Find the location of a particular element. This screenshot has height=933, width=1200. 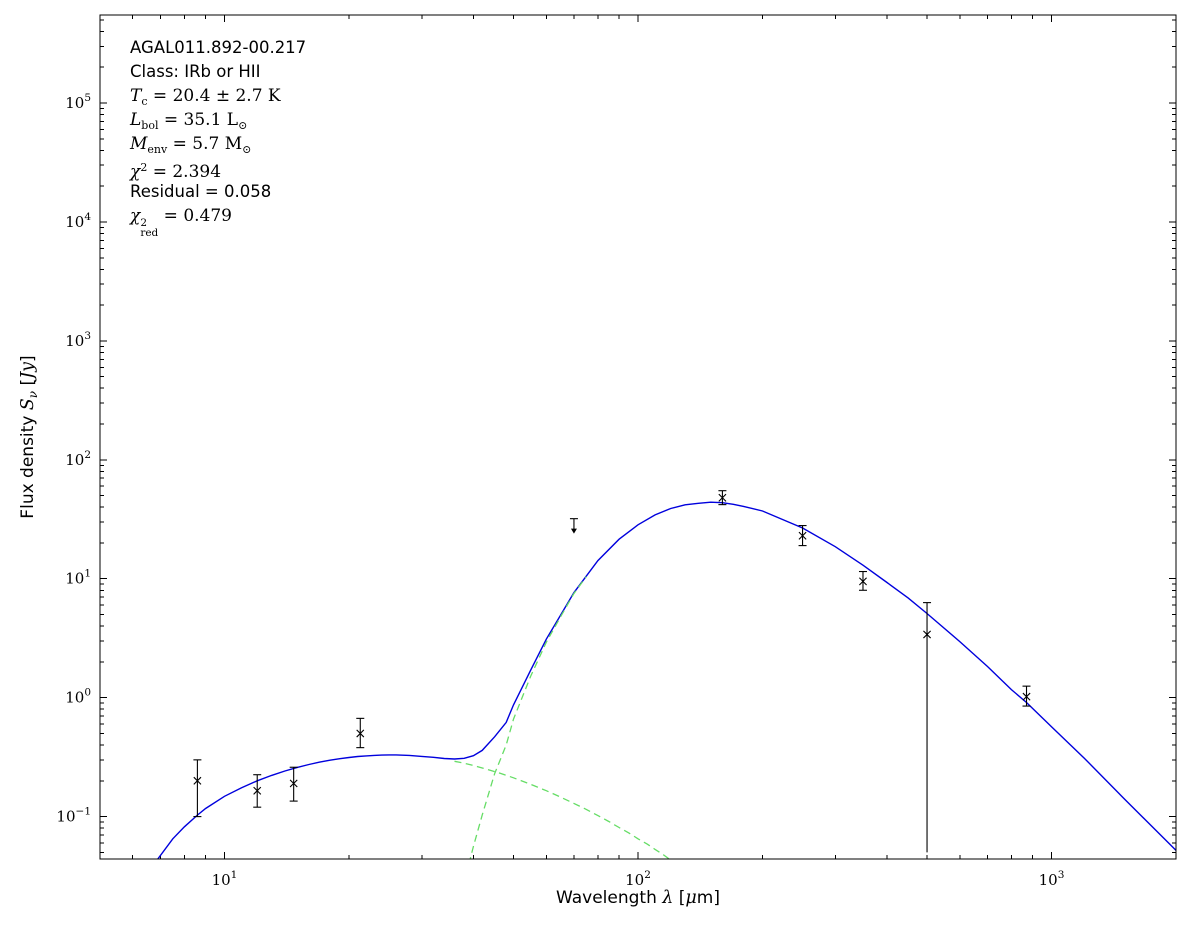

info-line-residual: Residual = 0.058 is located at coordinates (201, 191).